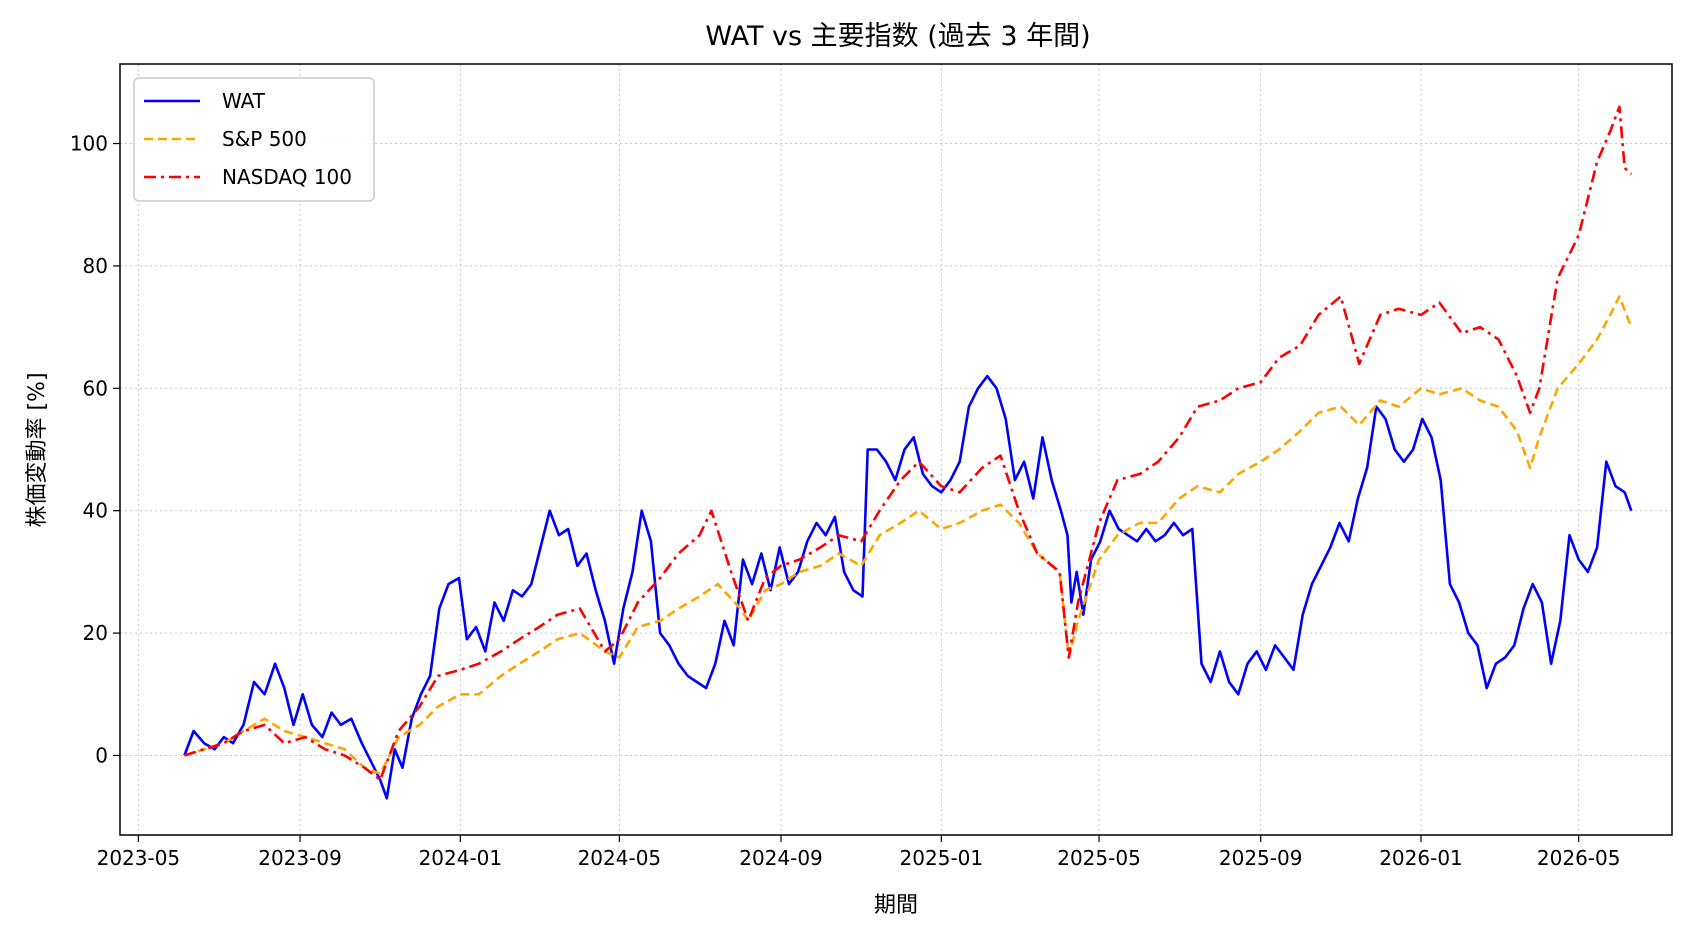  I want to click on y-tick-label: 40, so click(95, 511).